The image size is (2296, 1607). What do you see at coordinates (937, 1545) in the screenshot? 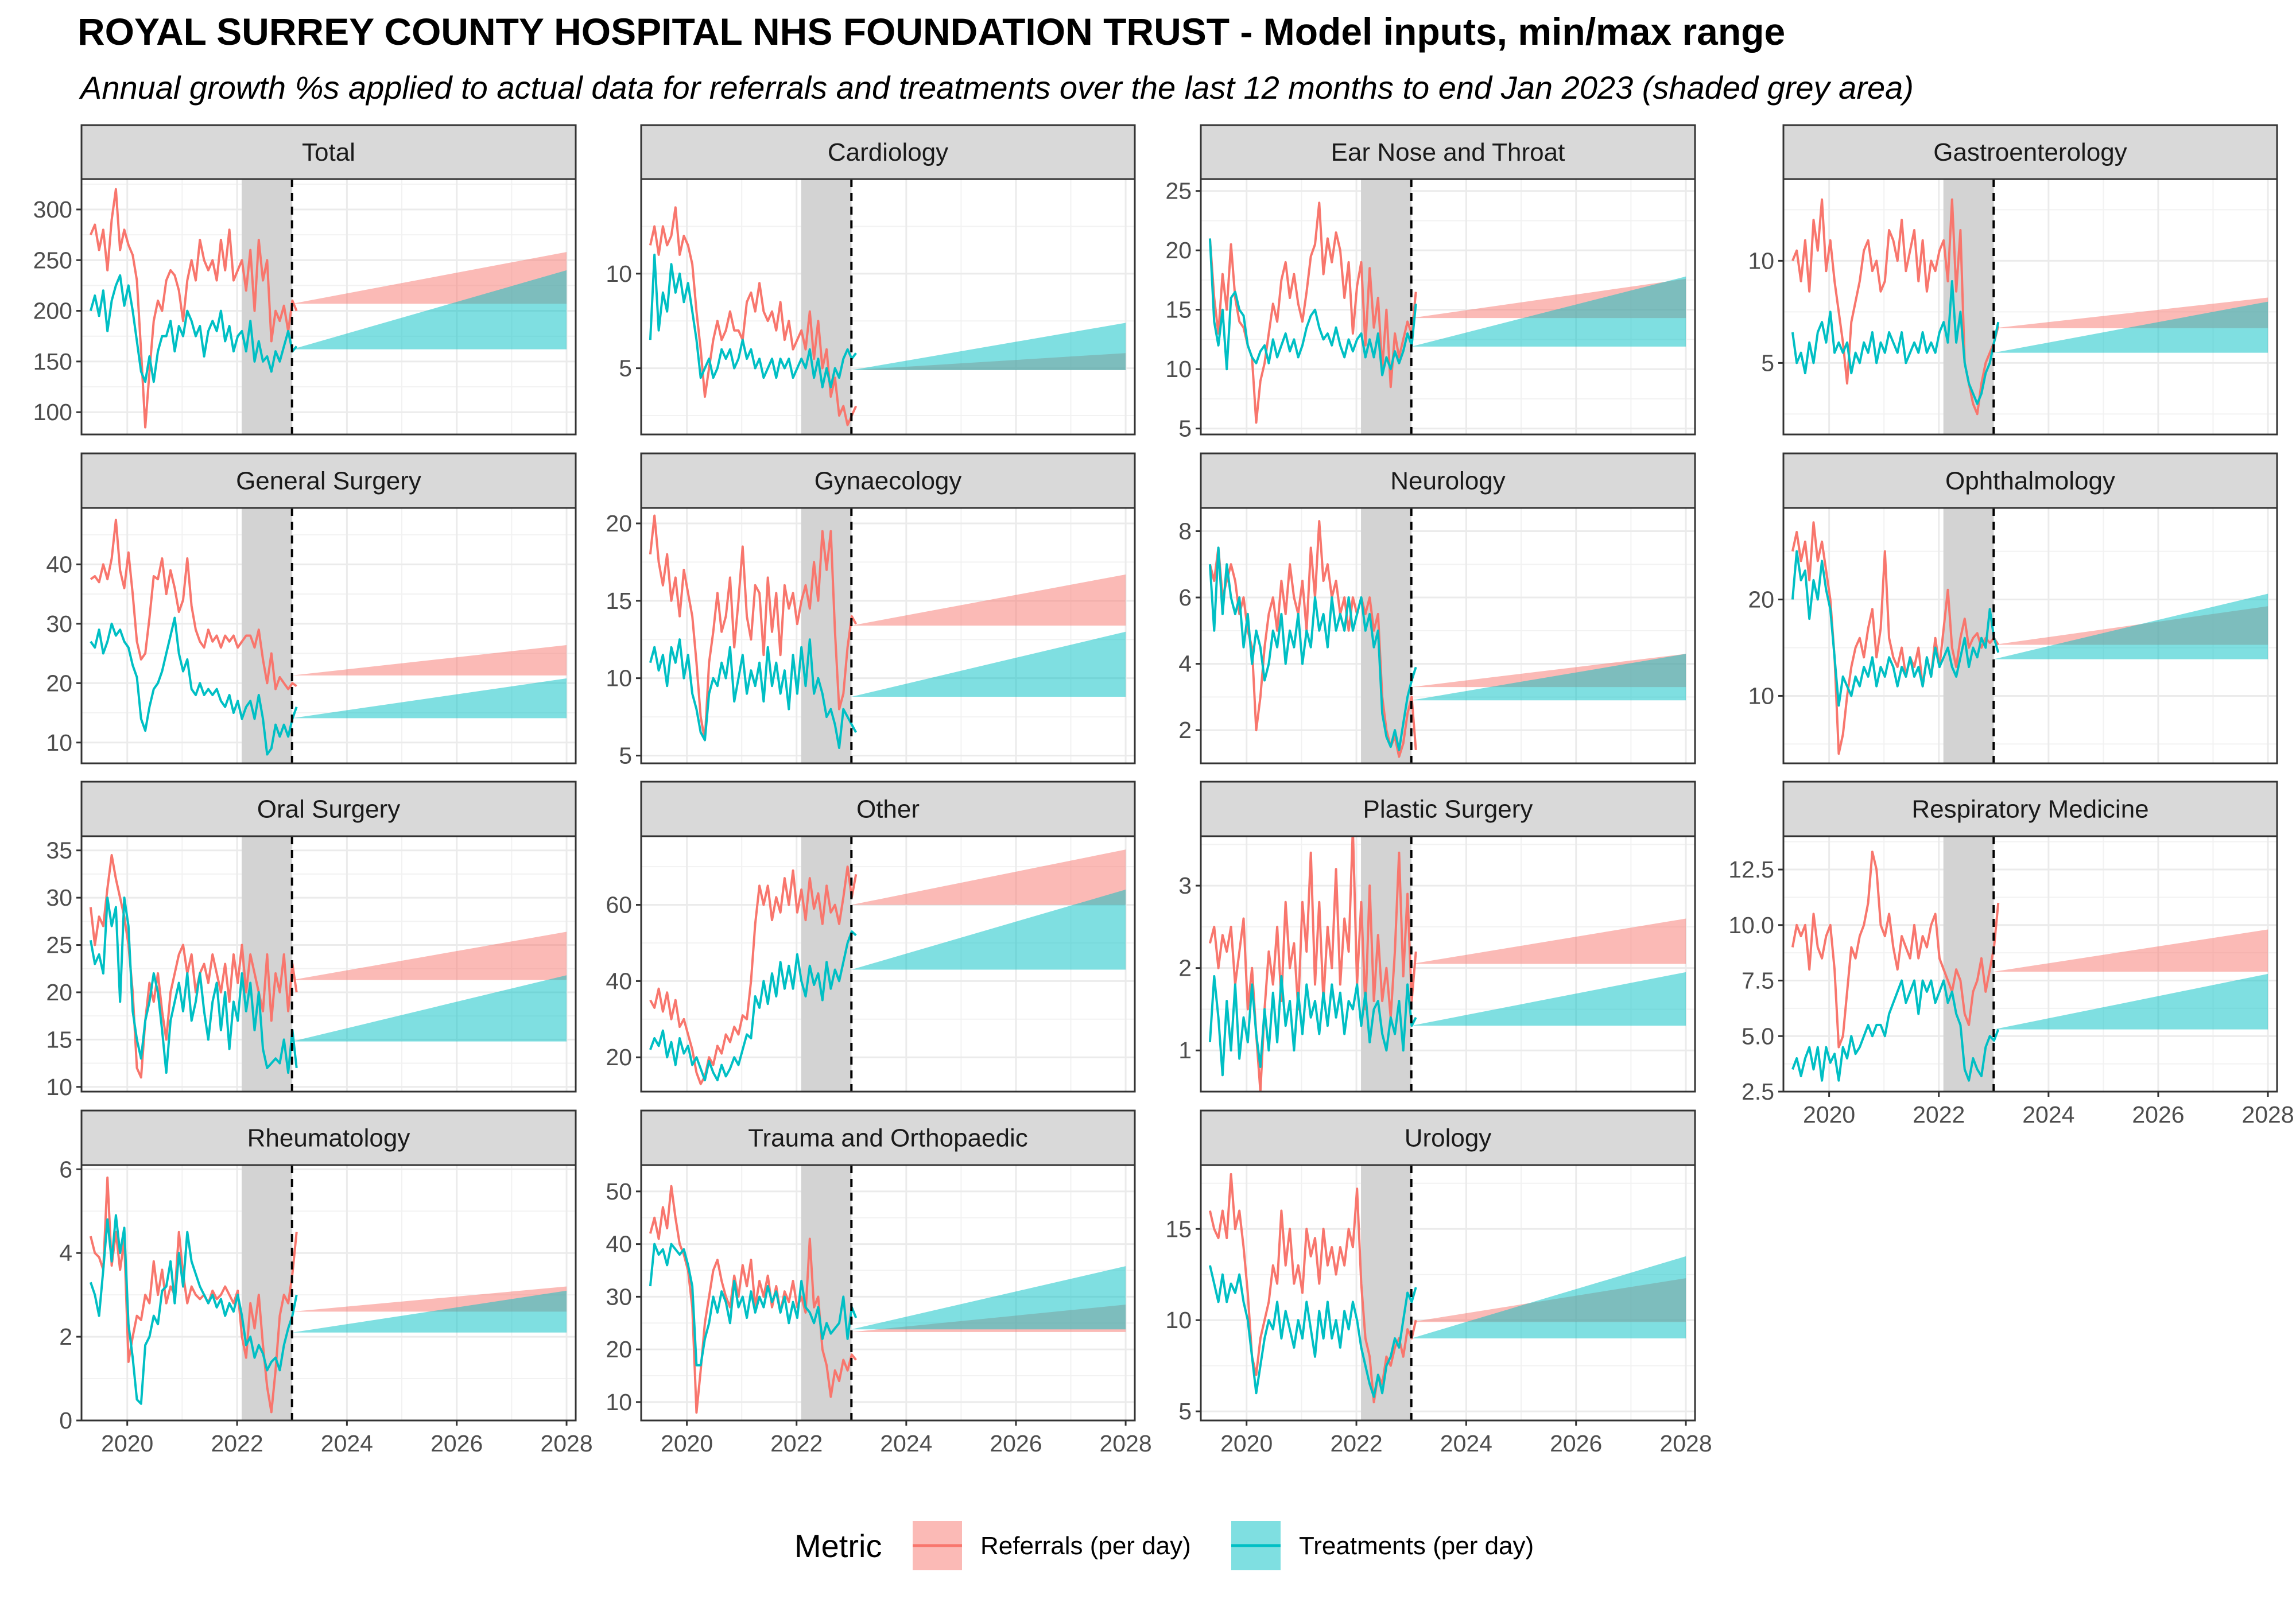
I see `legend-key-referrals` at bounding box center [937, 1545].